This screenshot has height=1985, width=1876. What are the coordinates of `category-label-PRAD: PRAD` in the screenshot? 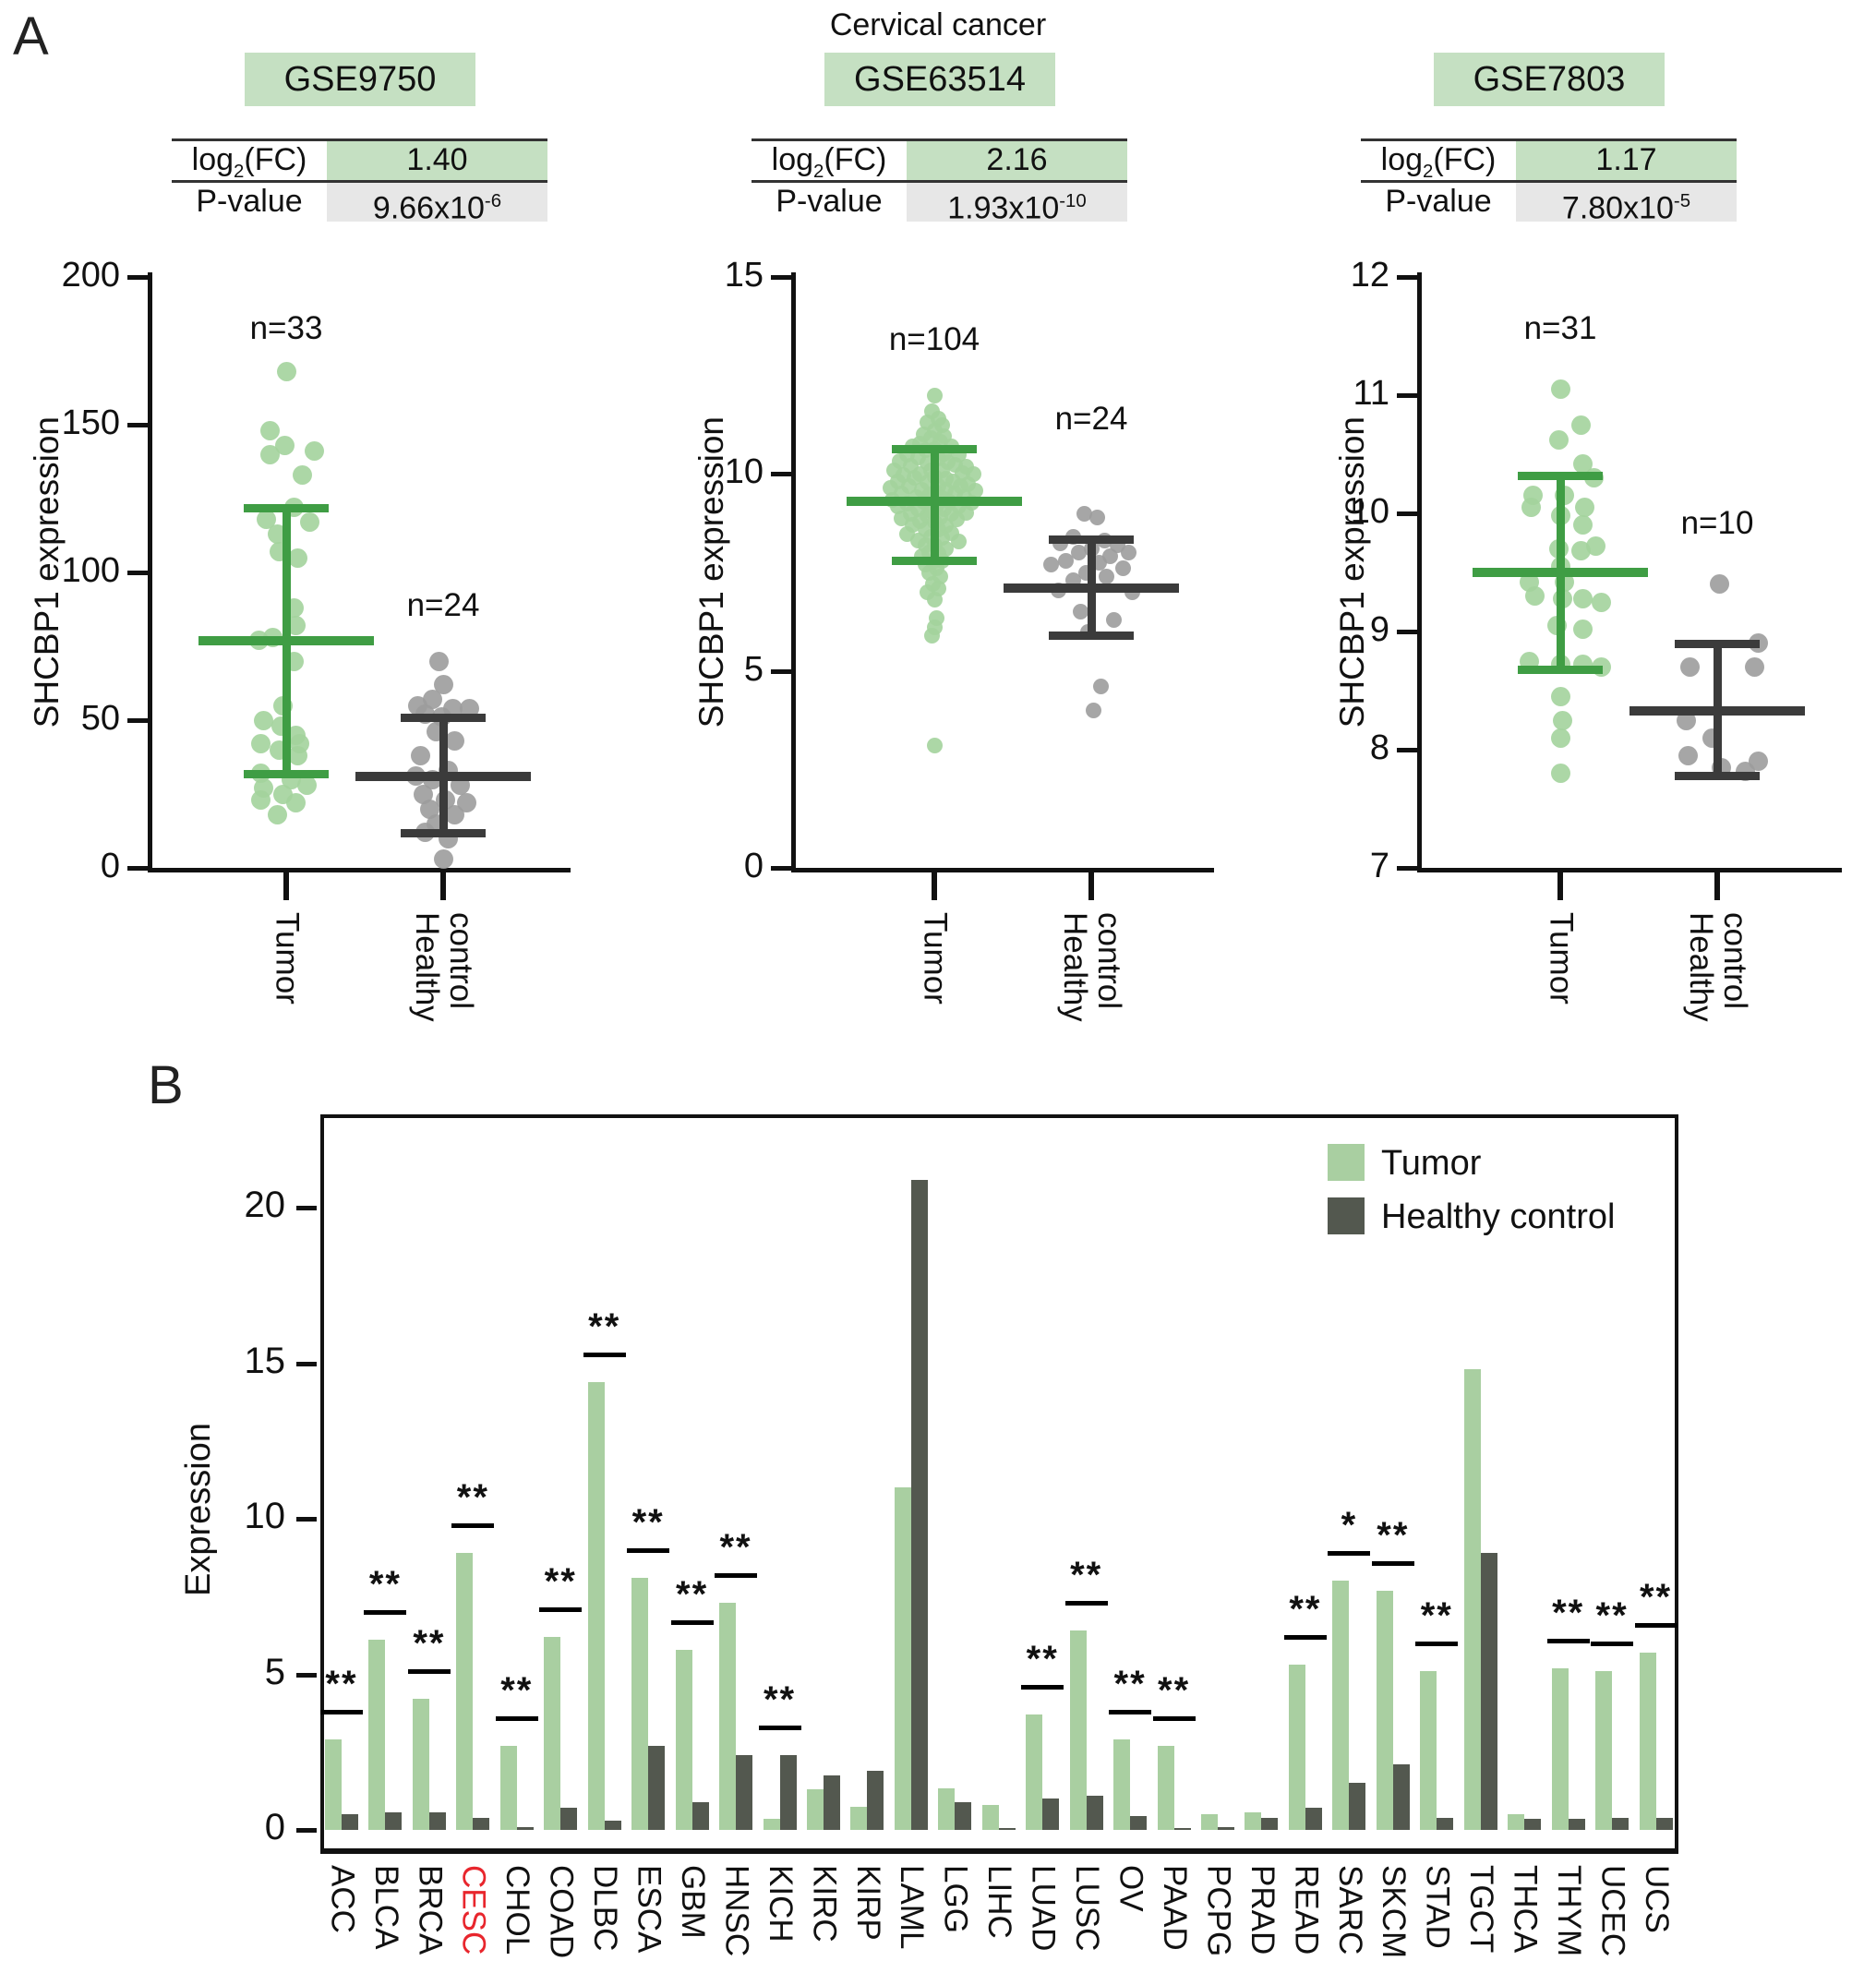 It's located at (1262, 1910).